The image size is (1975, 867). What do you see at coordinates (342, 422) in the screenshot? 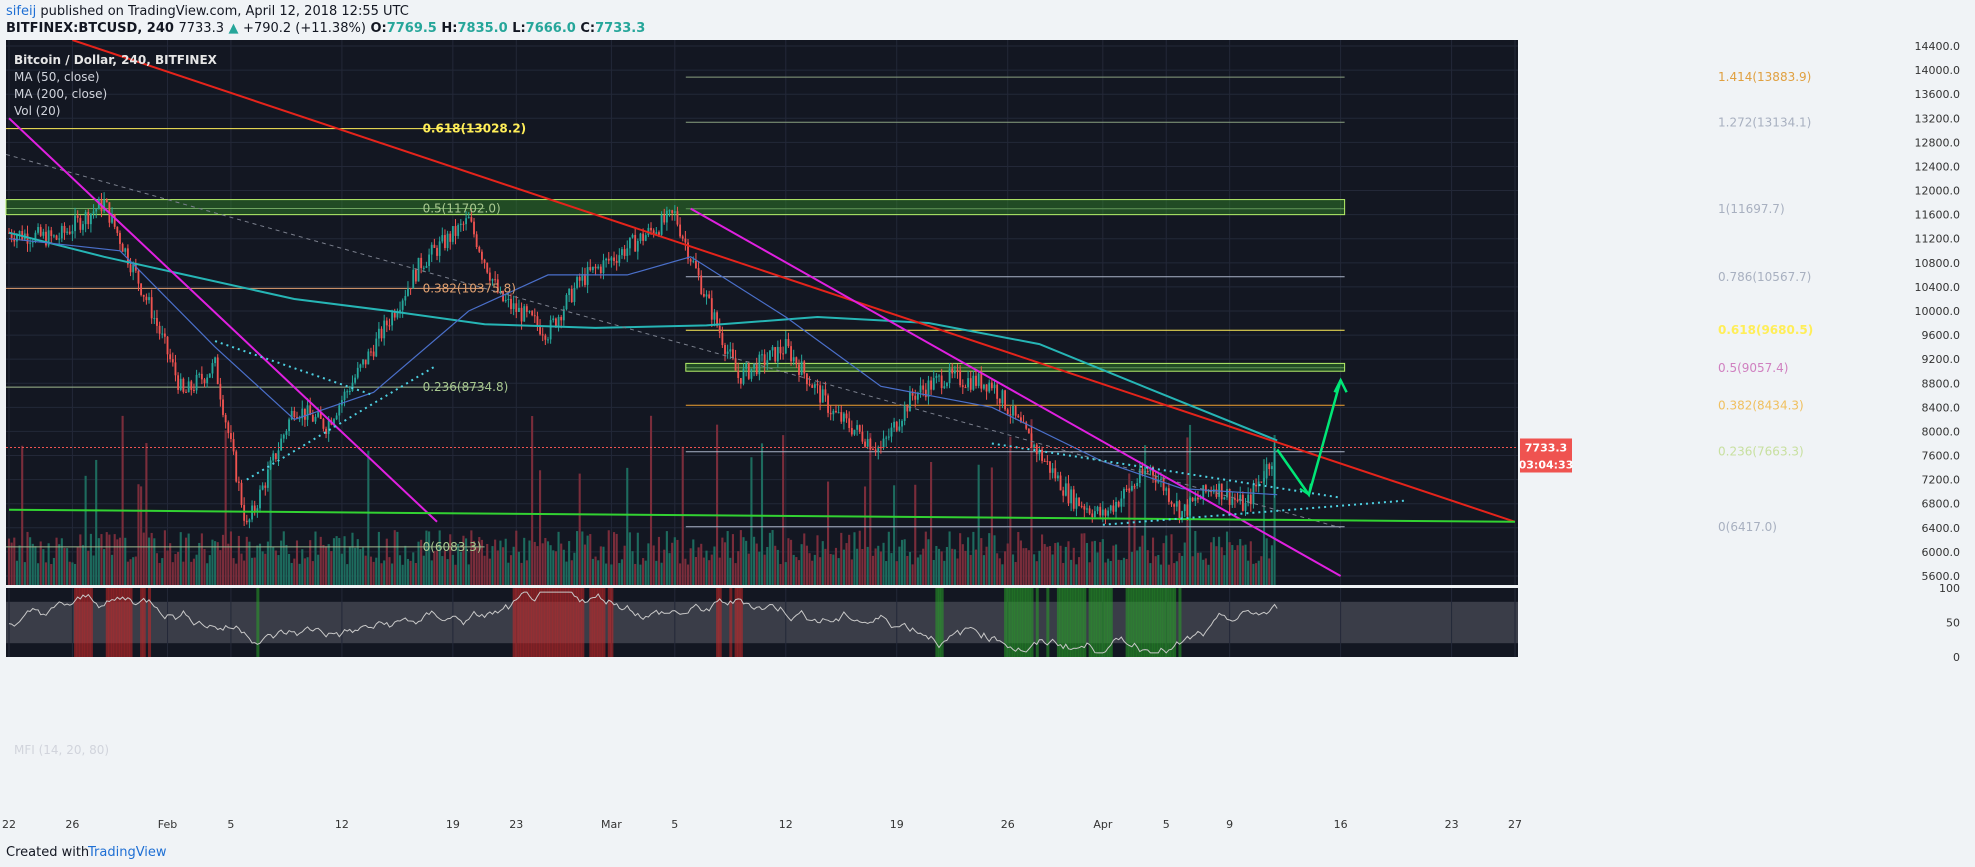
I see `dotted-trendline` at bounding box center [342, 422].